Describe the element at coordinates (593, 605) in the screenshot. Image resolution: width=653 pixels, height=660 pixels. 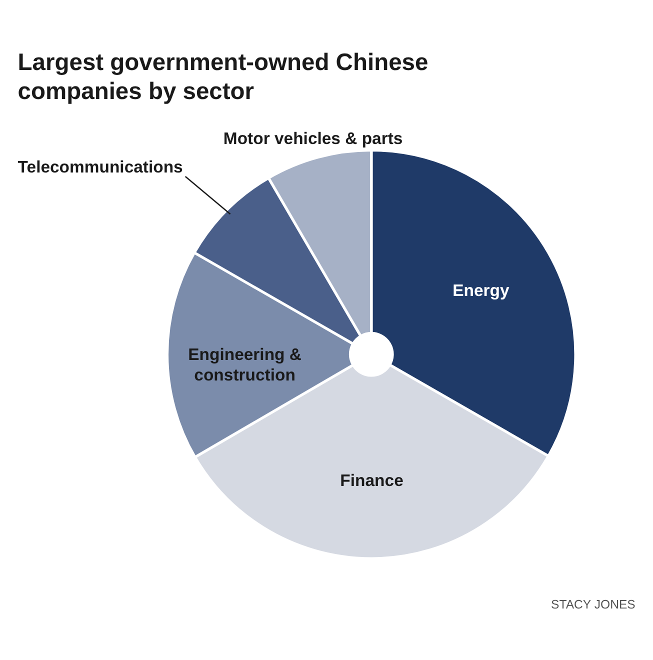
I see `text: STACY JONES` at that location.